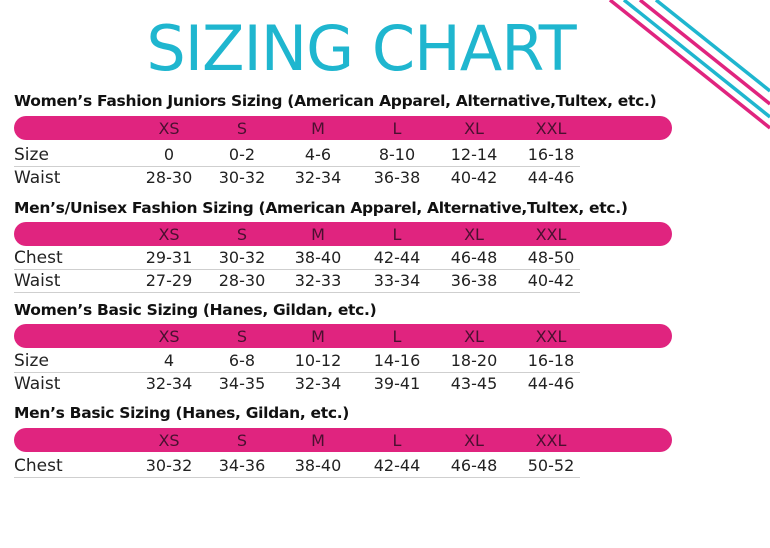  Describe the element at coordinates (474, 383) in the screenshot. I see `table-cell: 43-45` at that location.